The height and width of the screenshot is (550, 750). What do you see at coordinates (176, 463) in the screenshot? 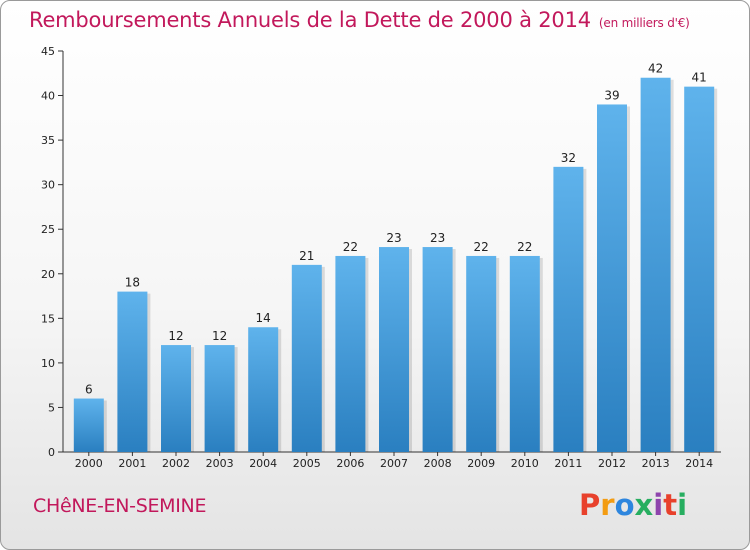
I see `x-tick-label: 2002` at bounding box center [176, 463].